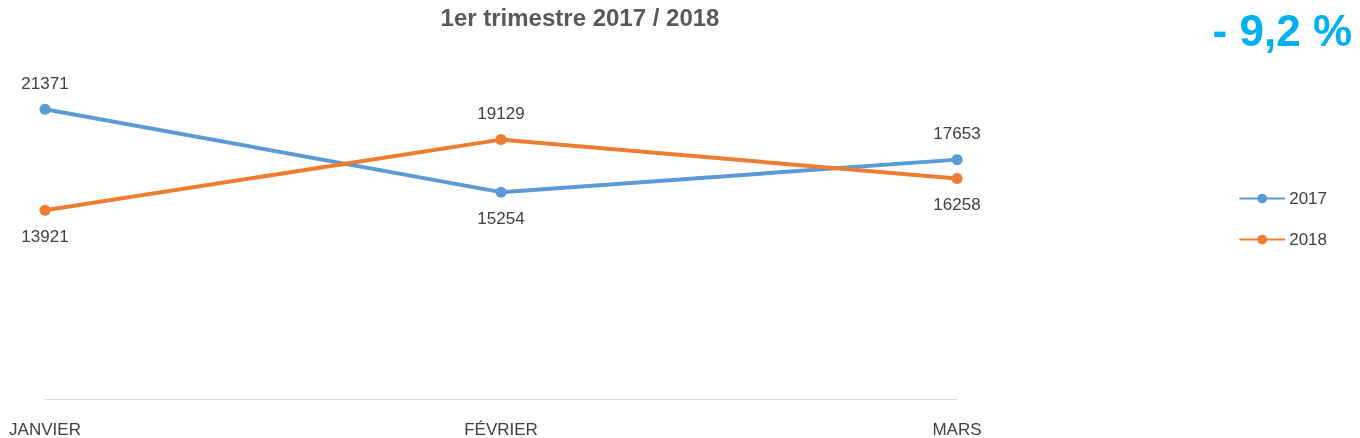  Describe the element at coordinates (45, 236) in the screenshot. I see `data-label: 13921` at that location.